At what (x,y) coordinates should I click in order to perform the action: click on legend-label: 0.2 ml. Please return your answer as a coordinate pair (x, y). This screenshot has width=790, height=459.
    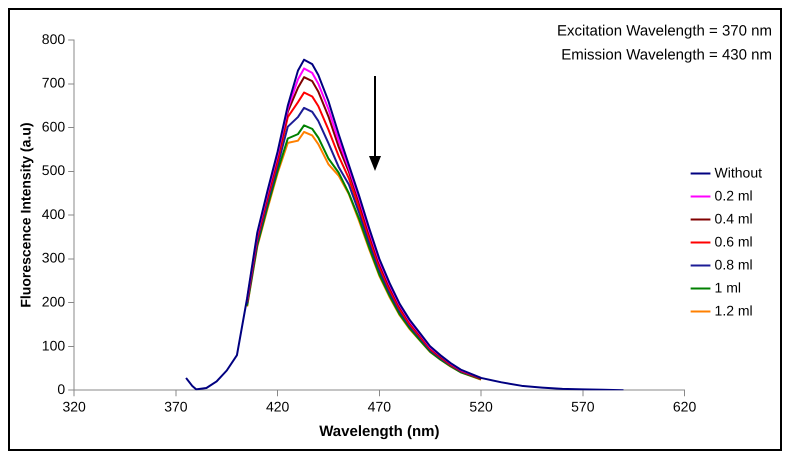
    Looking at the image, I should click on (733, 195).